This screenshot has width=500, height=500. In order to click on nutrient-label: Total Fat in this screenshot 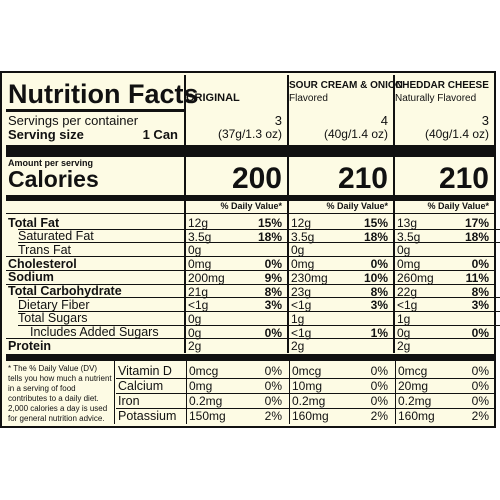, I will do `click(34, 222)`.